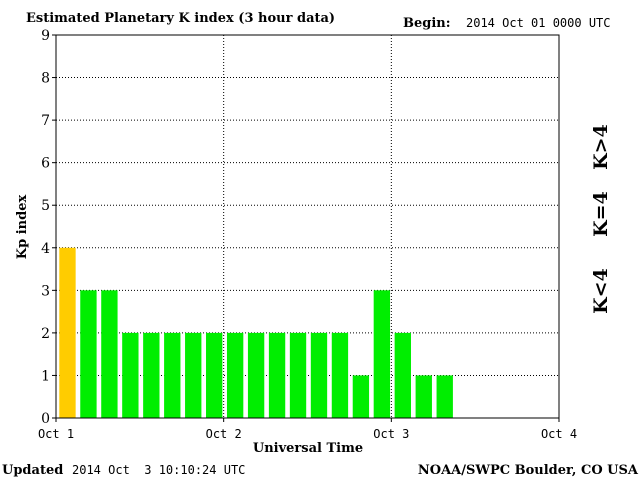 This screenshot has height=480, width=640. I want to click on x-axis-label: Universal Time, so click(308, 448).